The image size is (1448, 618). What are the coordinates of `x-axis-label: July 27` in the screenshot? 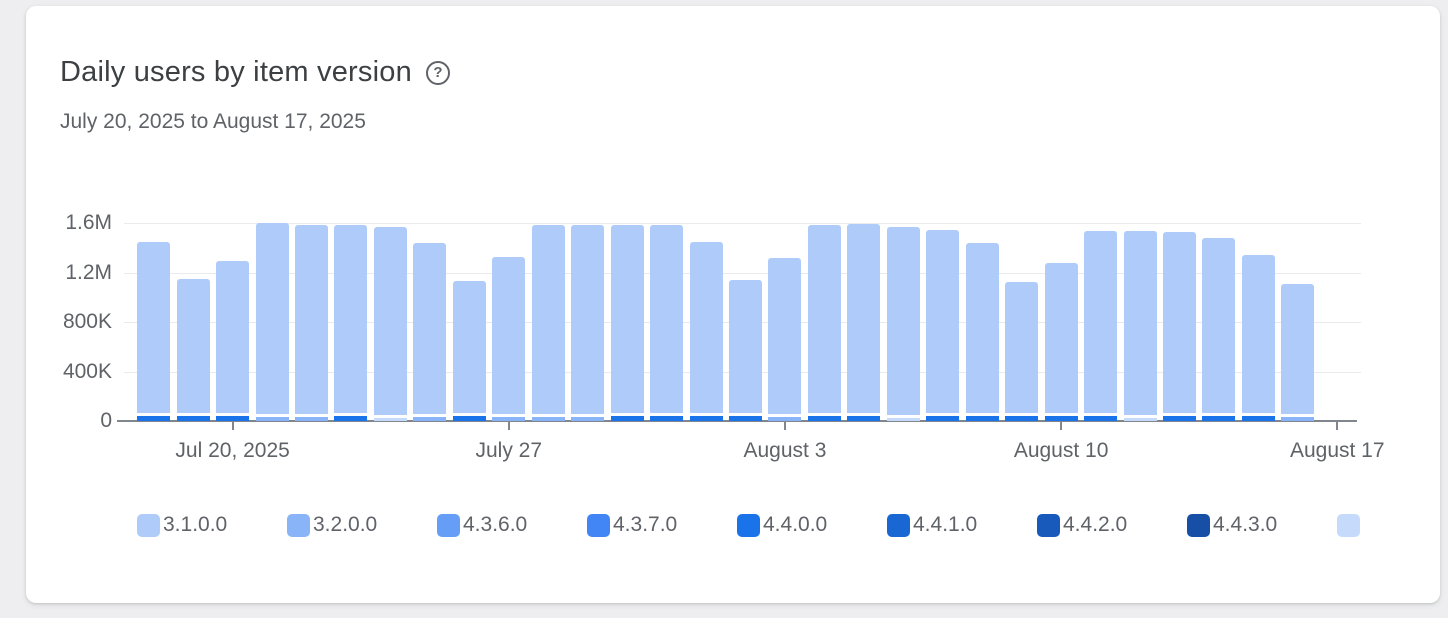 It's located at (509, 450).